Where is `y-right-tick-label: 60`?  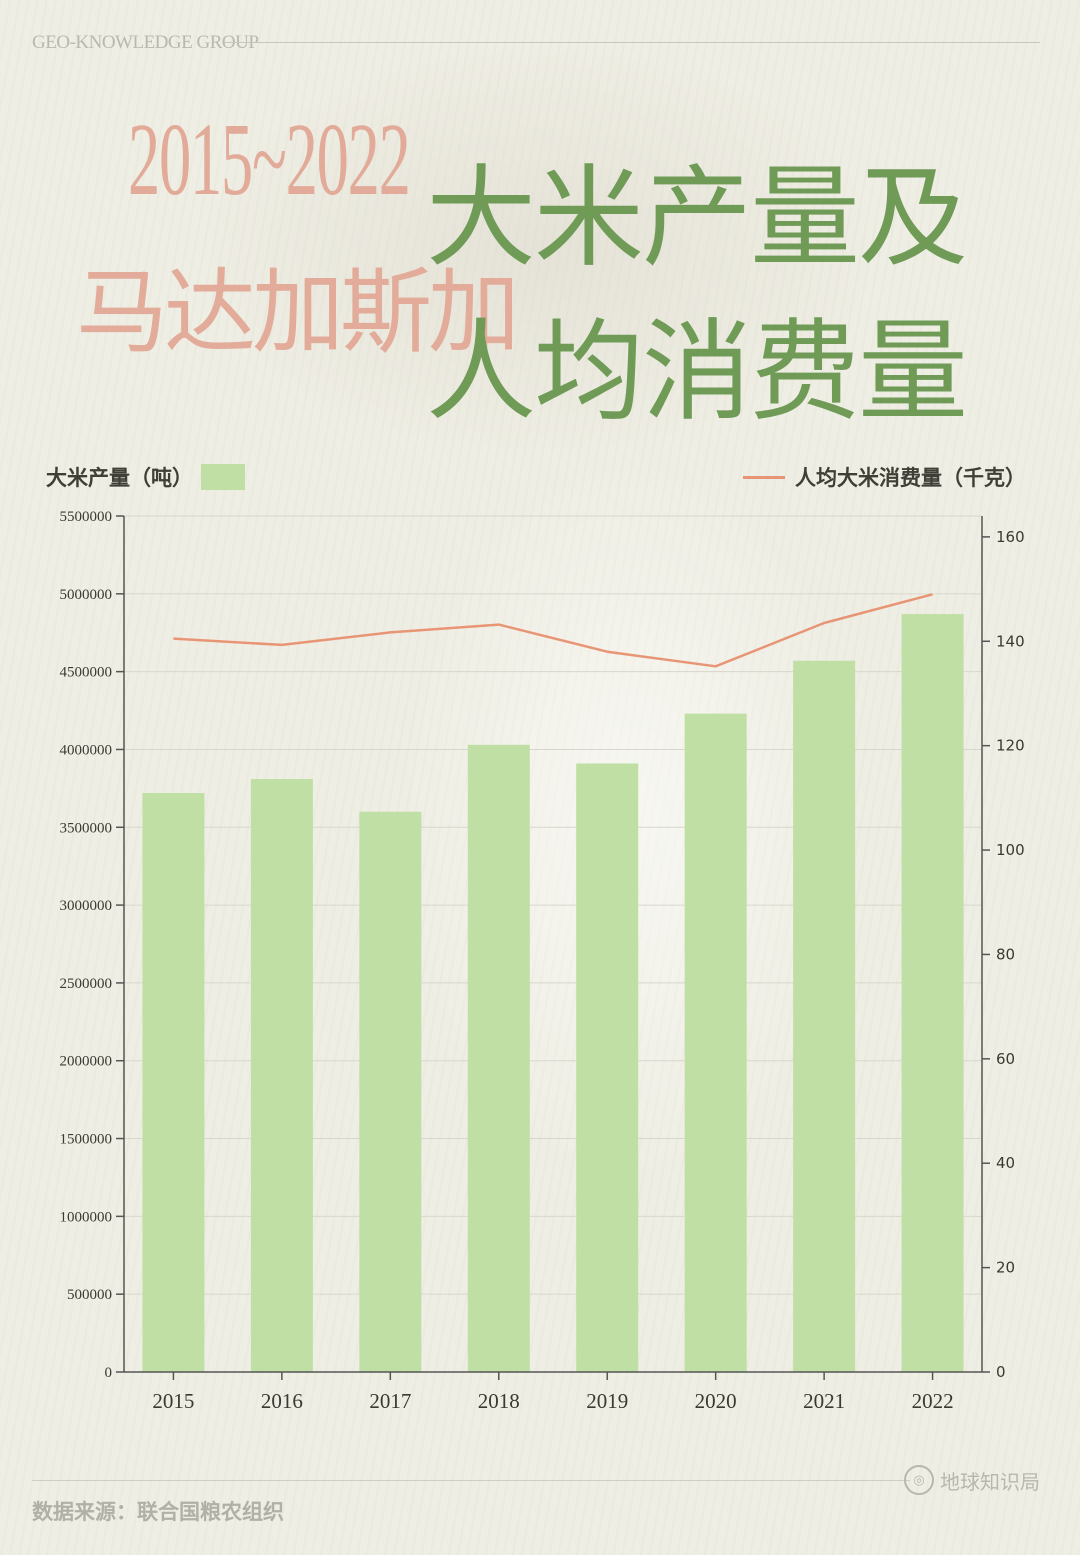 y-right-tick-label: 60 is located at coordinates (1005, 1059).